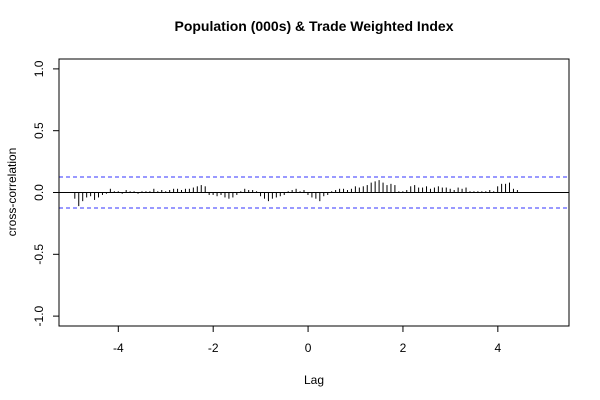 Image resolution: width=600 pixels, height=400 pixels. I want to click on x-axis: -4 -2 0 2 4, so click(307, 340).